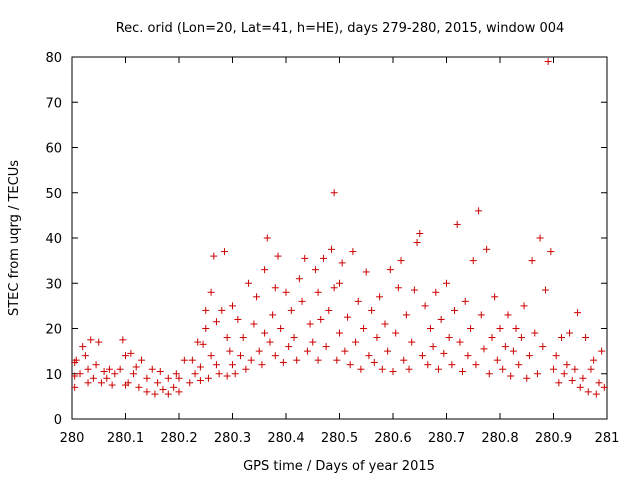  What do you see at coordinates (339, 466) in the screenshot?
I see `x-axis-label: GPS time / Days of year 2015` at bounding box center [339, 466].